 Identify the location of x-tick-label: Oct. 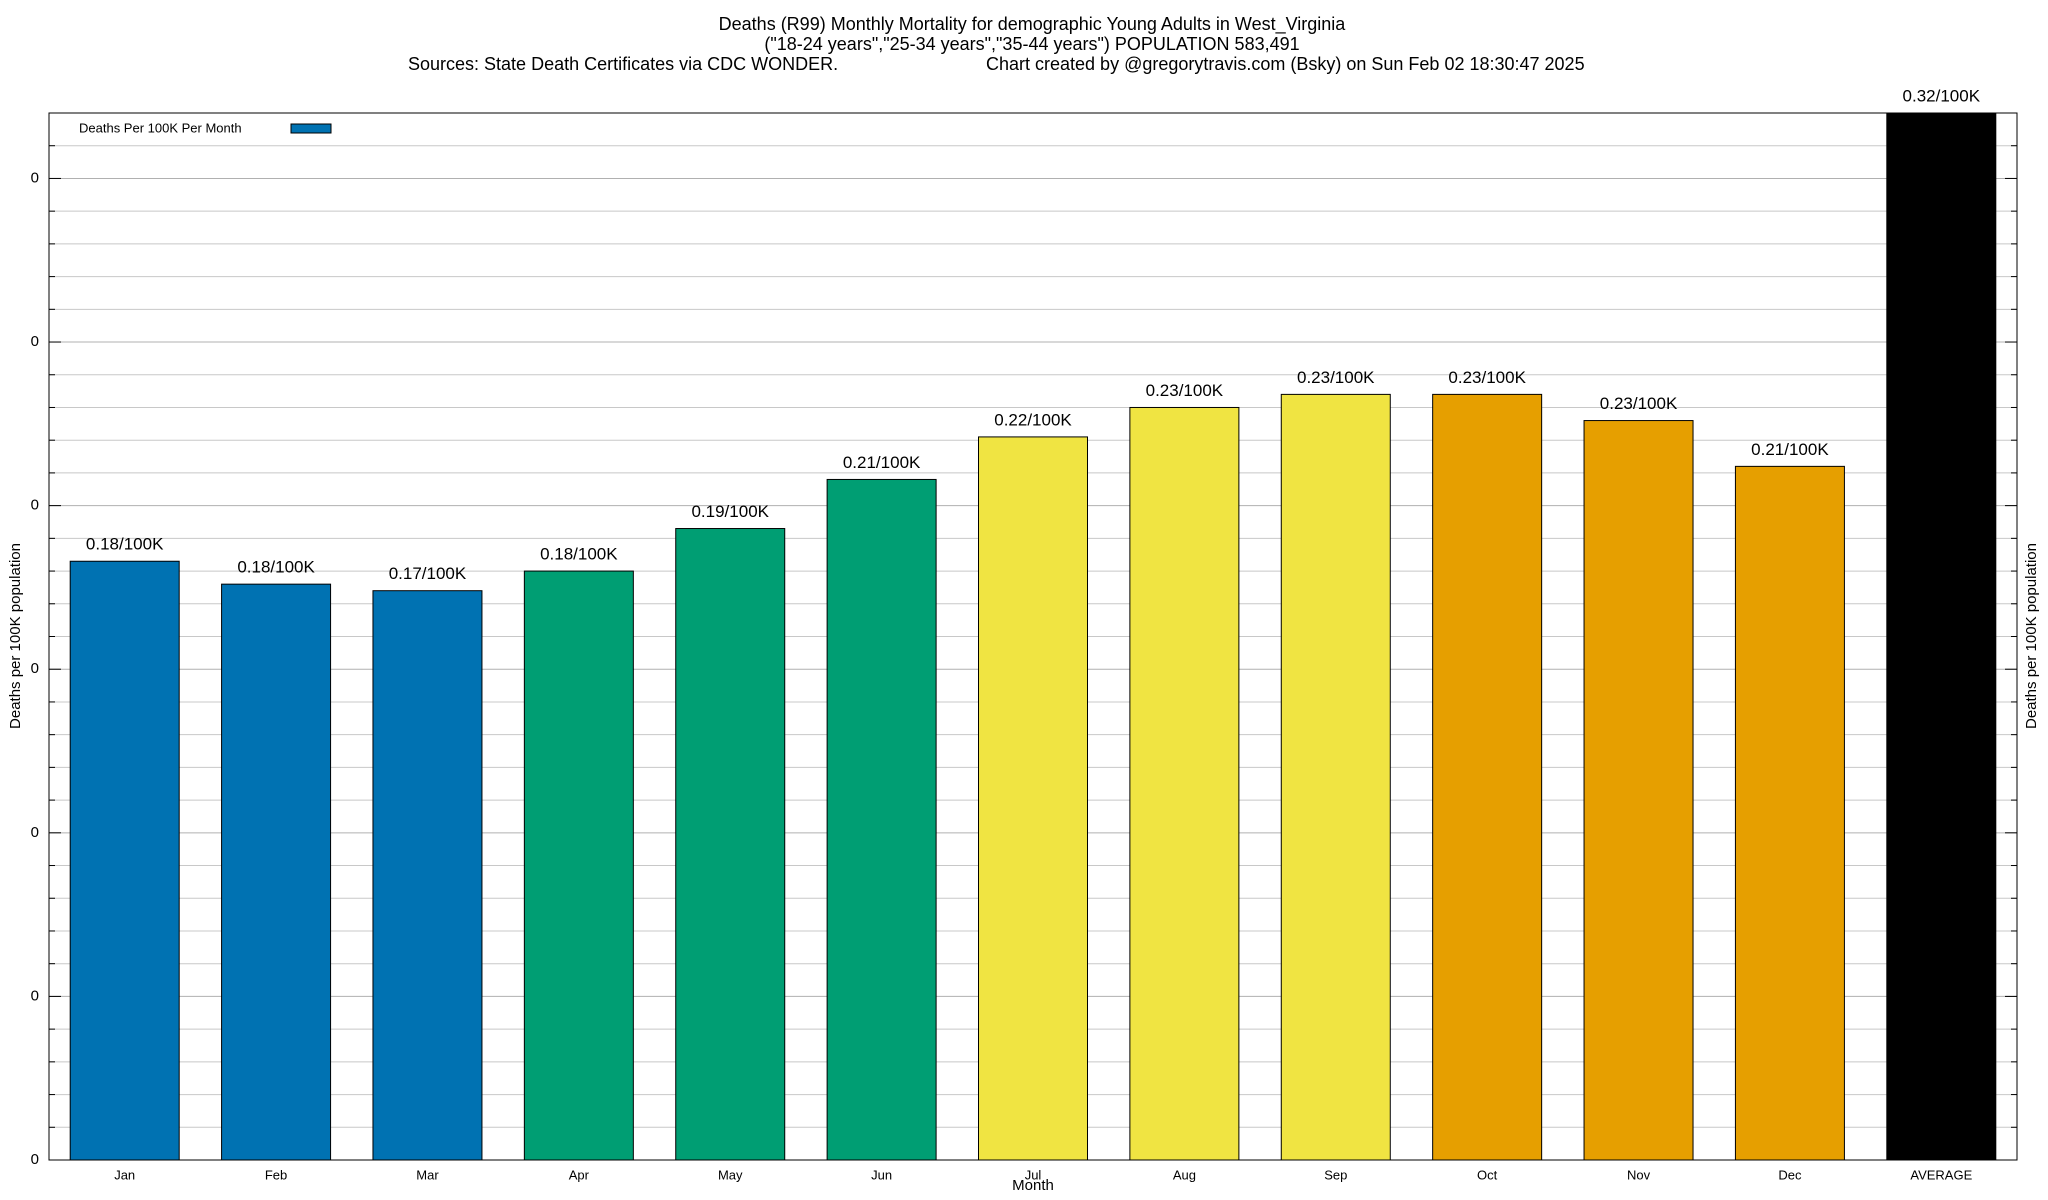
(1487, 1174).